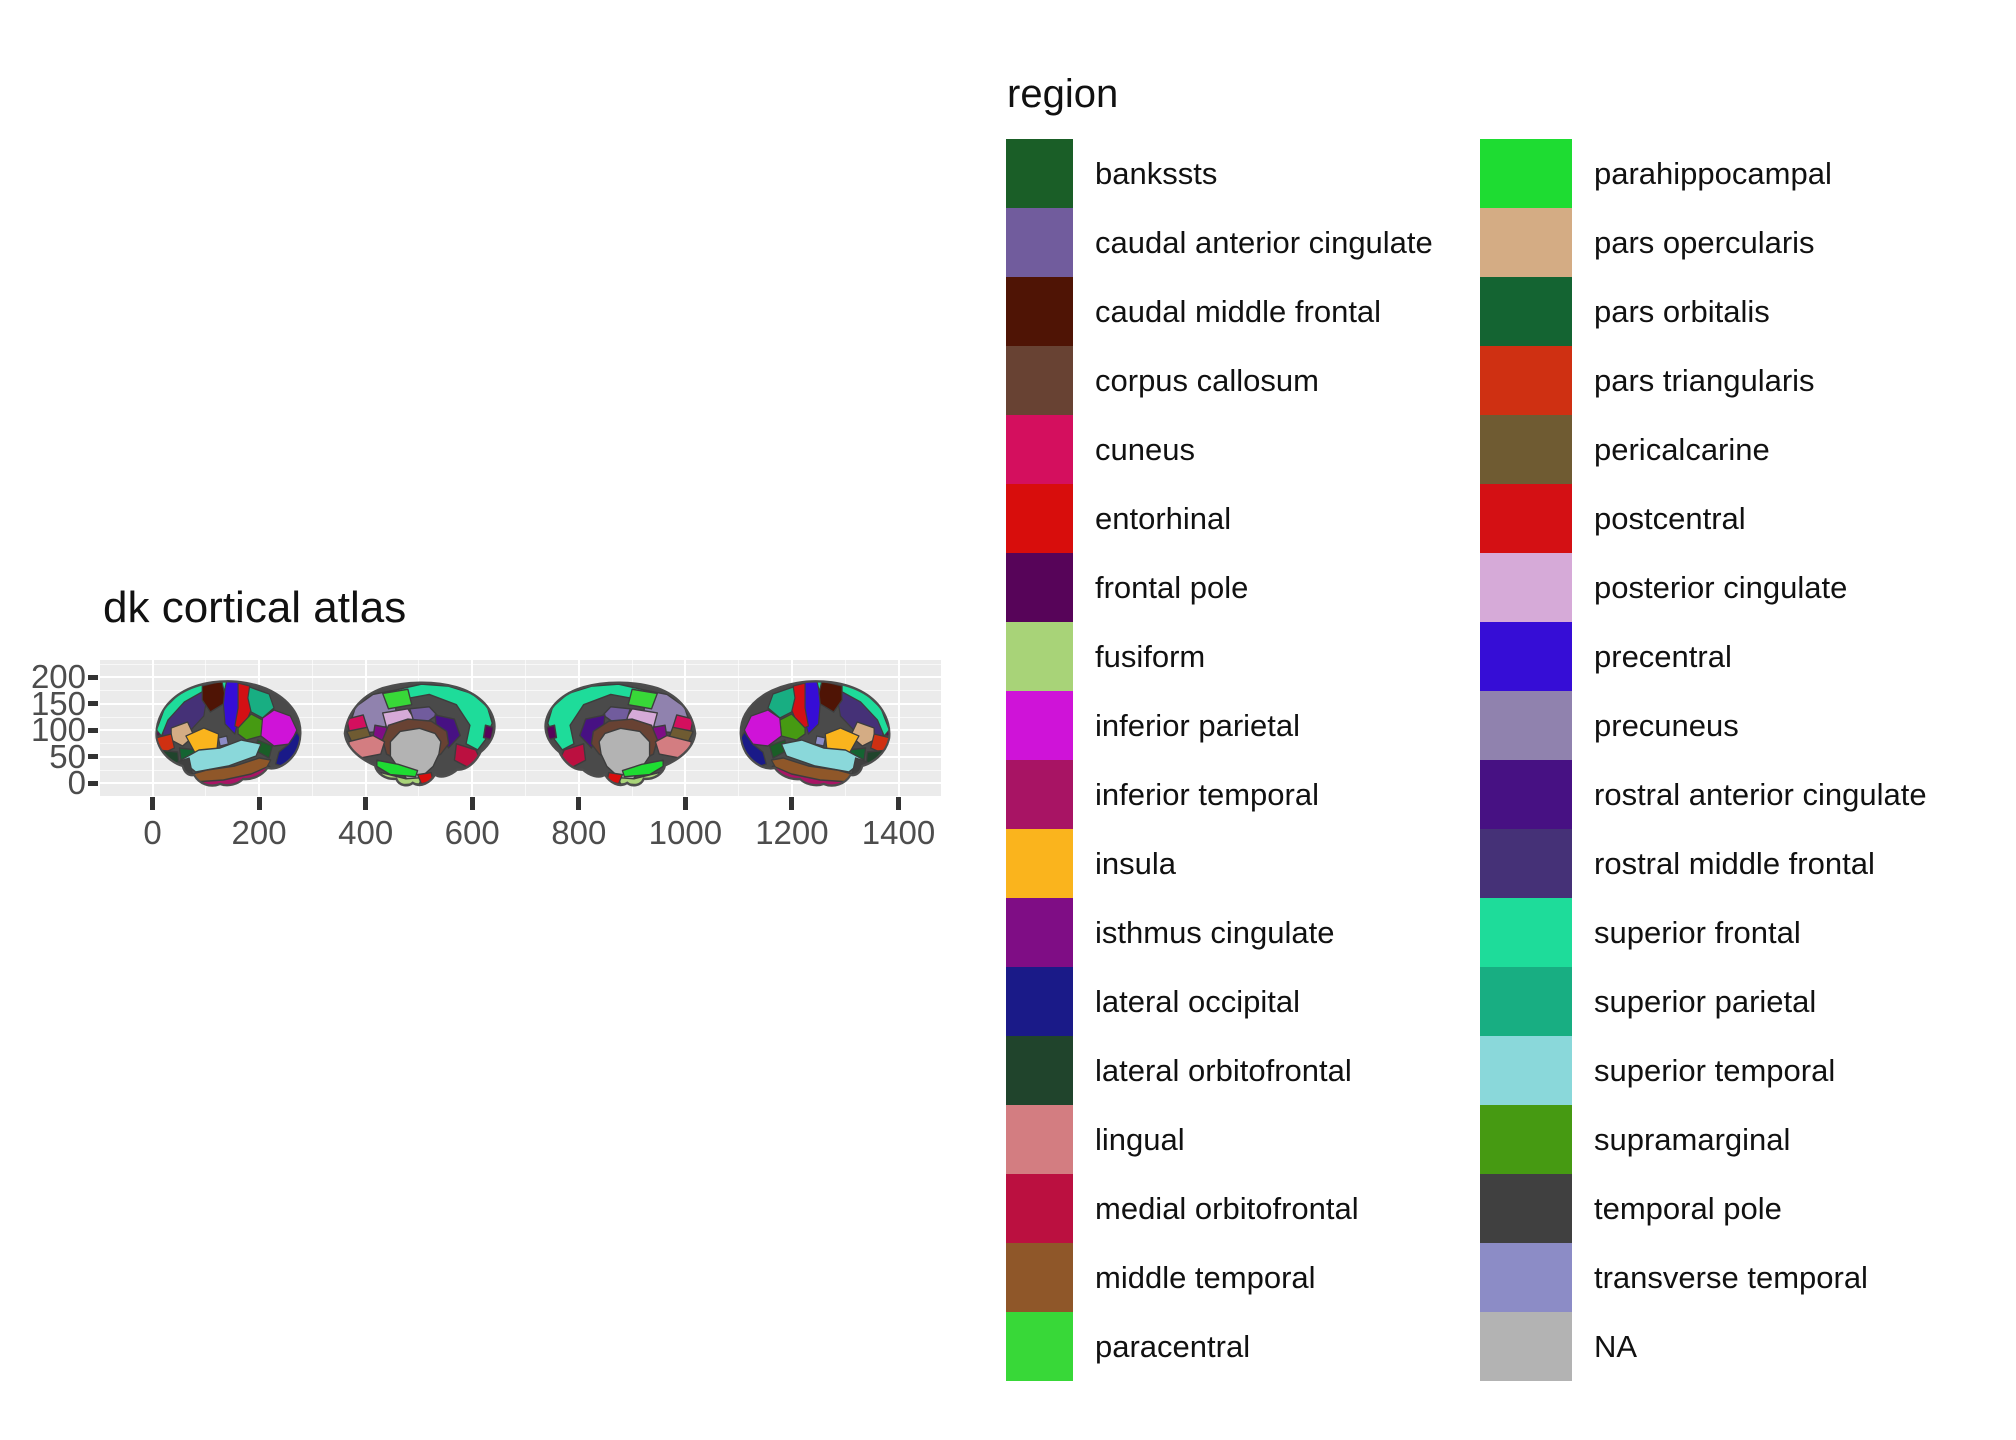 This screenshot has height=1440, width=2016. I want to click on legend-item: rostral anterior cingulate, so click(1703, 794).